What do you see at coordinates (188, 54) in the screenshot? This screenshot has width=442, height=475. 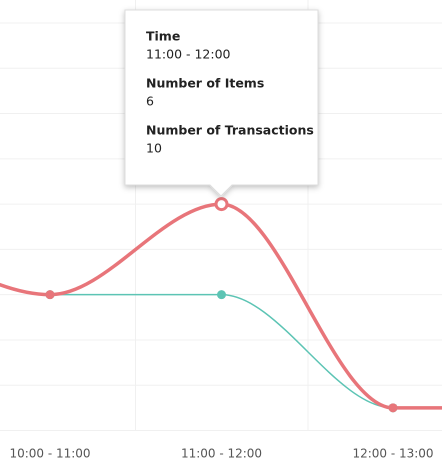 I see `tooltip-category: 11:00 - 12:00` at bounding box center [188, 54].